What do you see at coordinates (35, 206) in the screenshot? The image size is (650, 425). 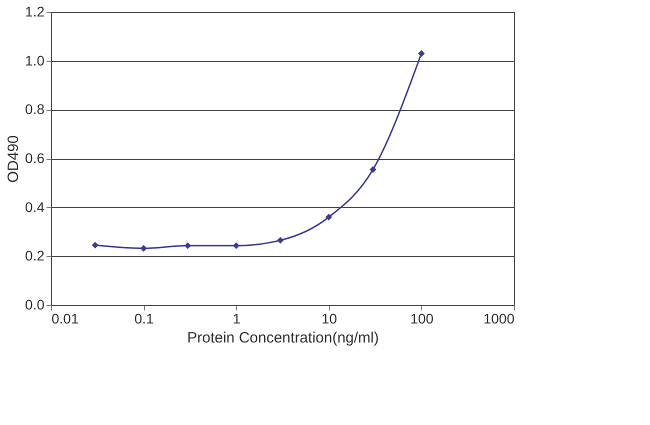 I see `y-tick-label: 0.4` at bounding box center [35, 206].